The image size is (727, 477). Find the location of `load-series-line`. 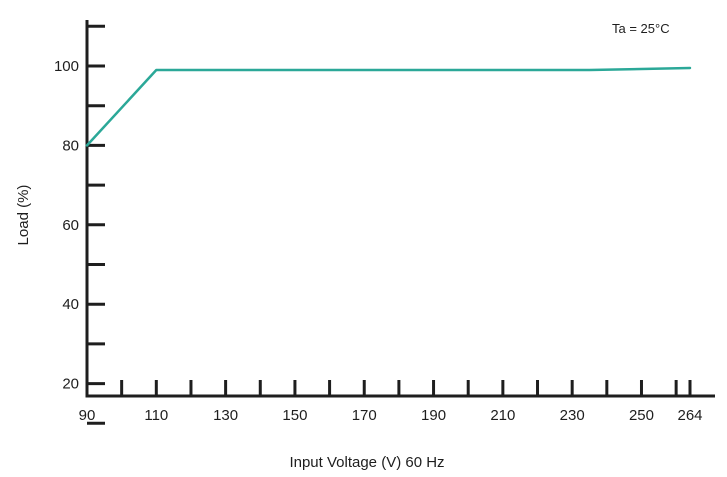

load-series-line is located at coordinates (388, 106).